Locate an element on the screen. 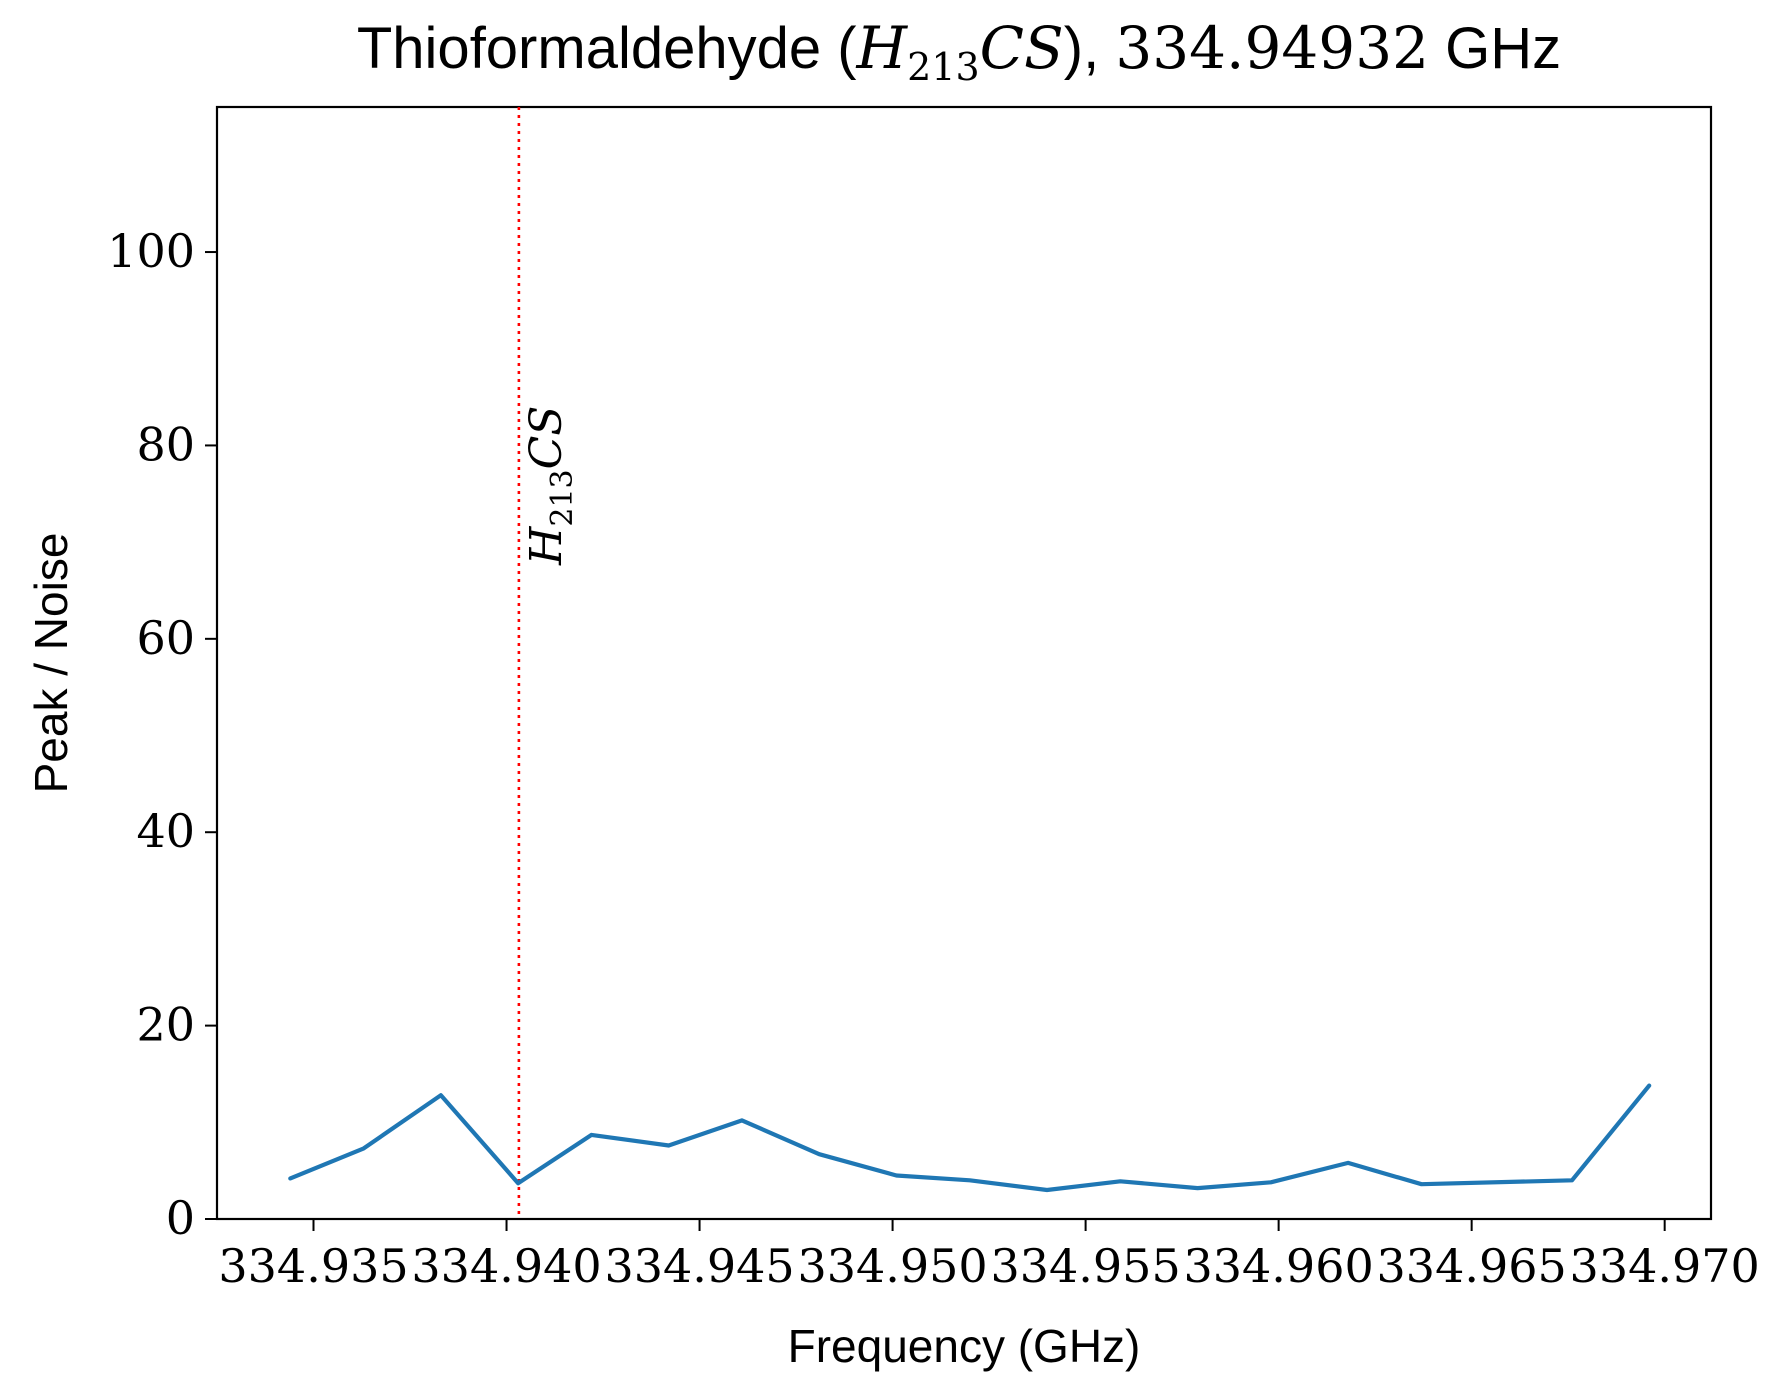  series-line is located at coordinates (970, 1138).